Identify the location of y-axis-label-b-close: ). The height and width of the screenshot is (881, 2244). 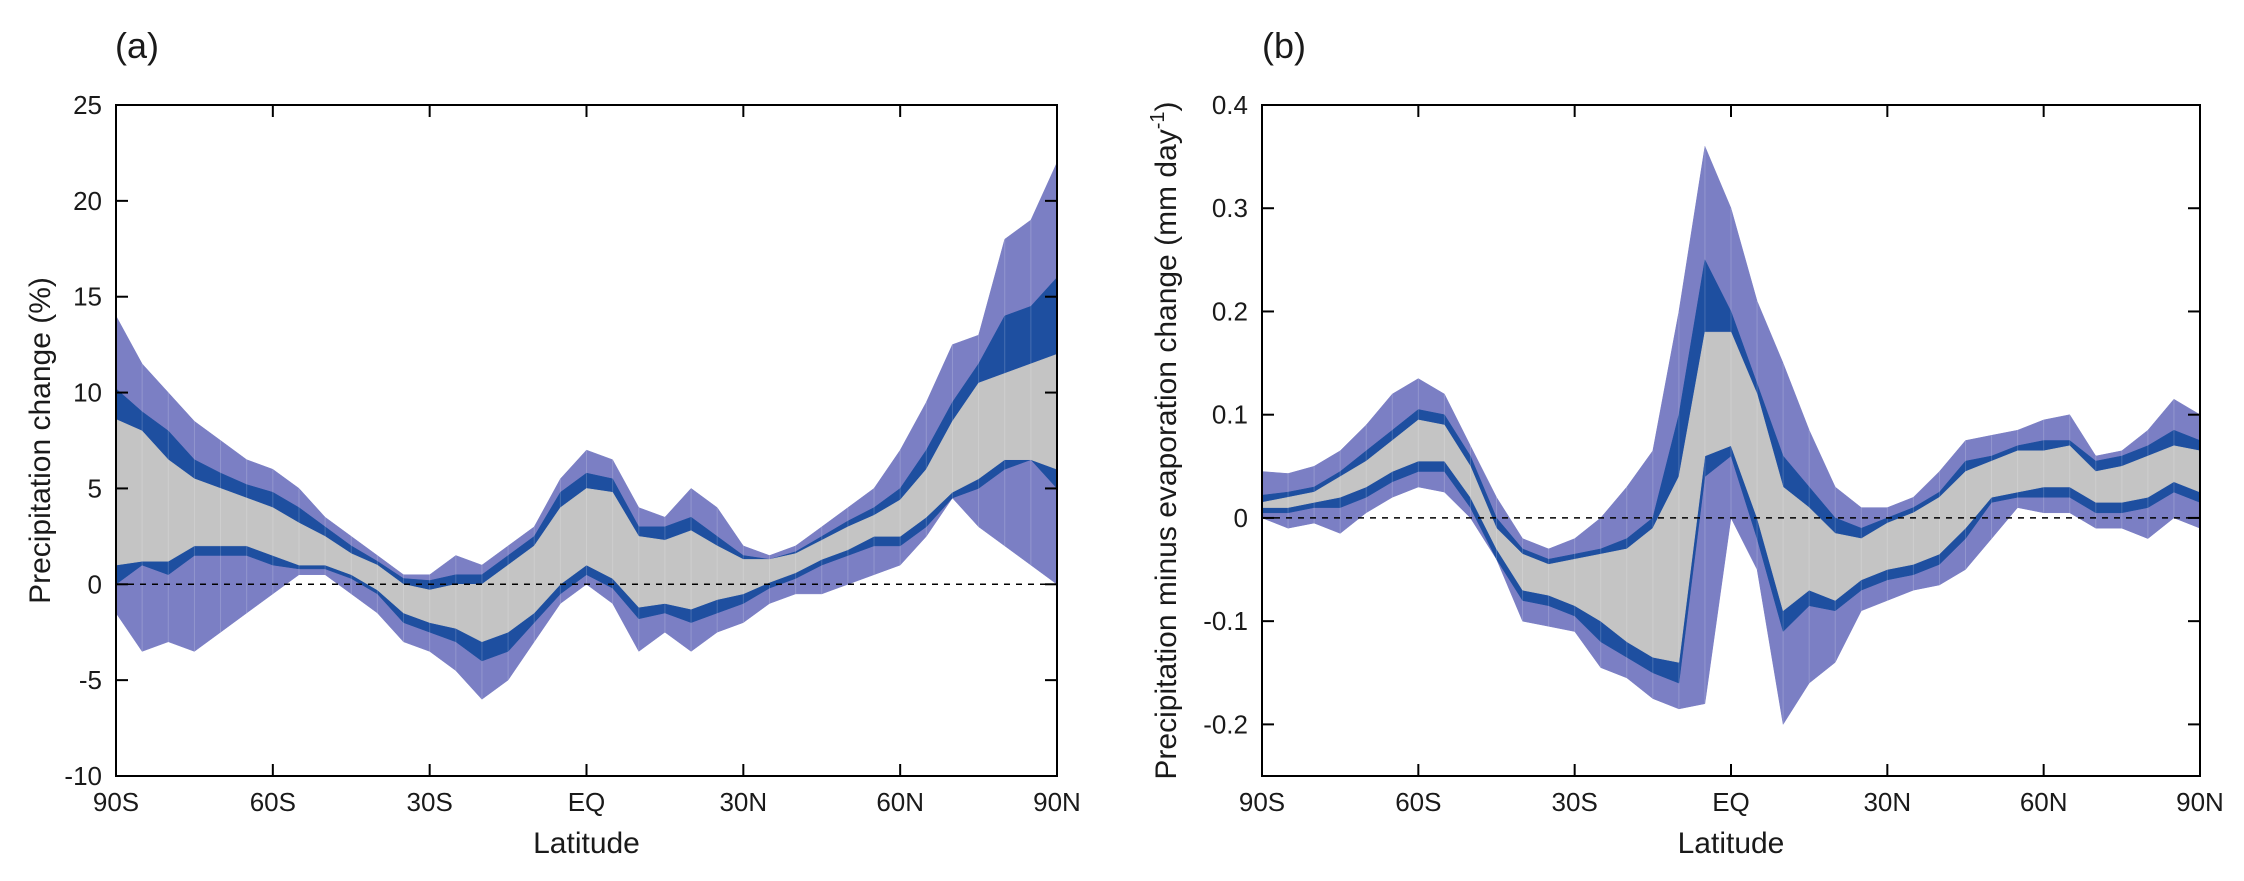
(1166, 106).